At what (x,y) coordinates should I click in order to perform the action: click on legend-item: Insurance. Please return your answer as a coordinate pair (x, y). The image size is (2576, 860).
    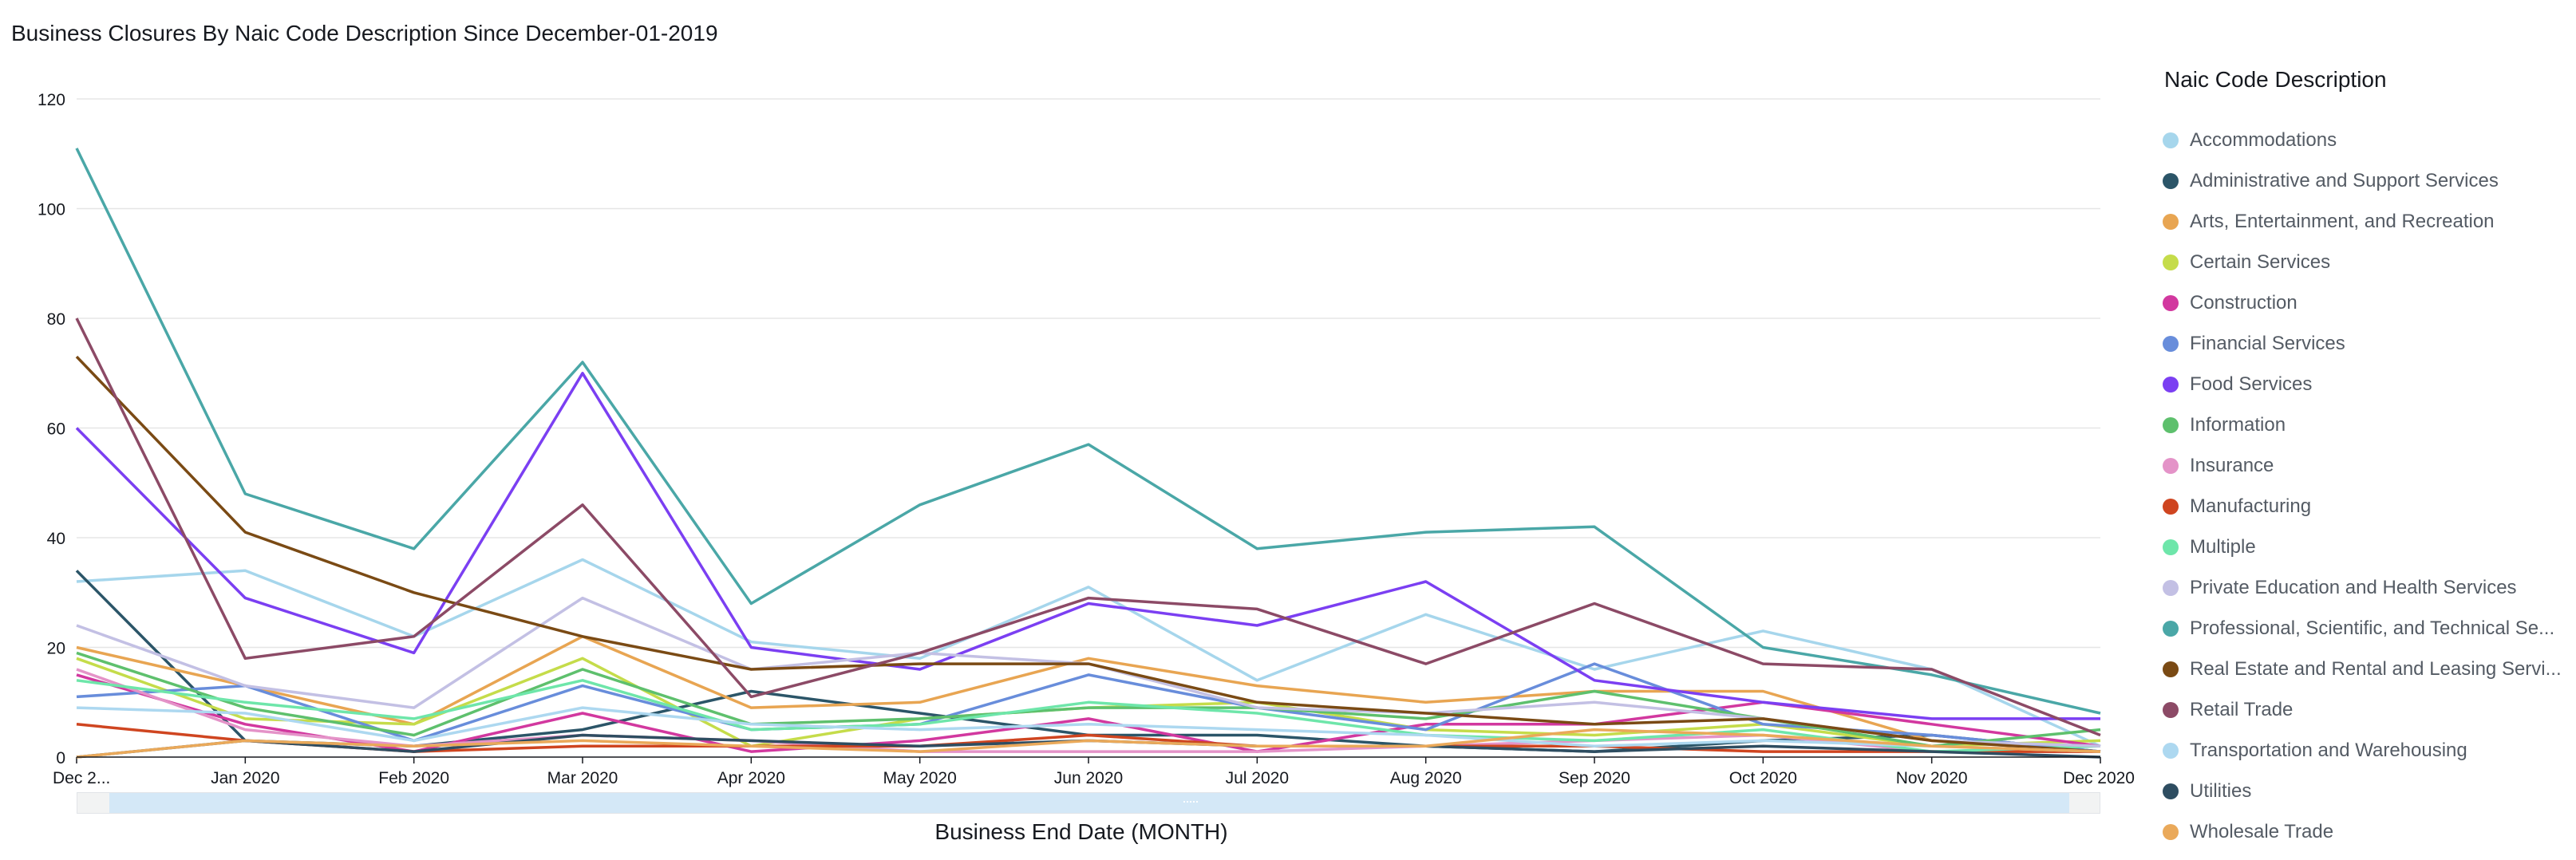
    Looking at the image, I should click on (2366, 465).